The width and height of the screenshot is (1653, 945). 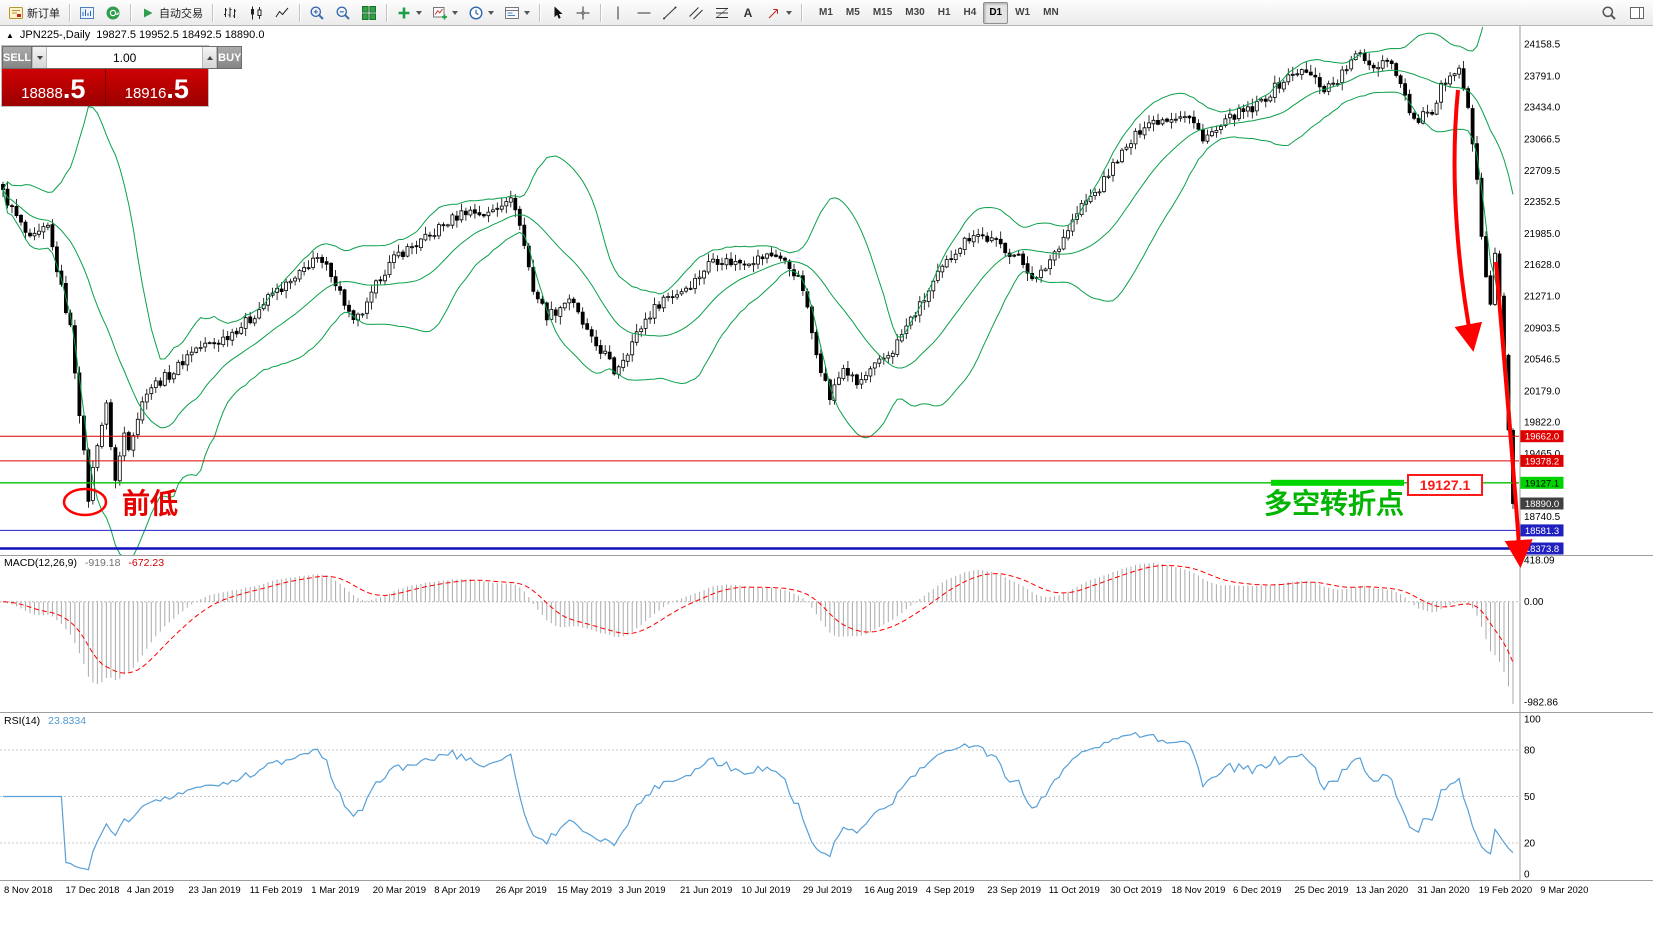 What do you see at coordinates (1334, 503) in the screenshot?
I see `turning-point-annotation: 多空转折点` at bounding box center [1334, 503].